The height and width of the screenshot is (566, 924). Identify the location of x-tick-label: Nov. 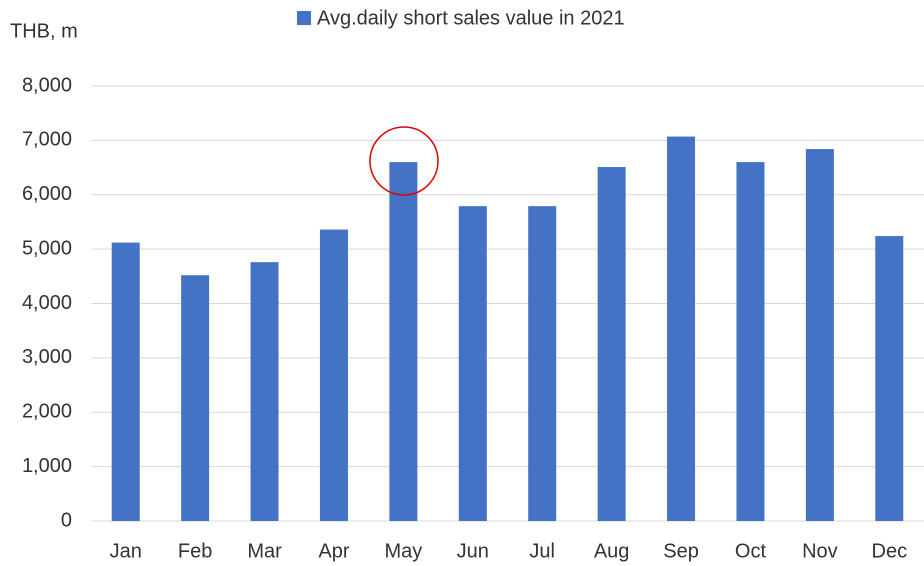
(820, 551).